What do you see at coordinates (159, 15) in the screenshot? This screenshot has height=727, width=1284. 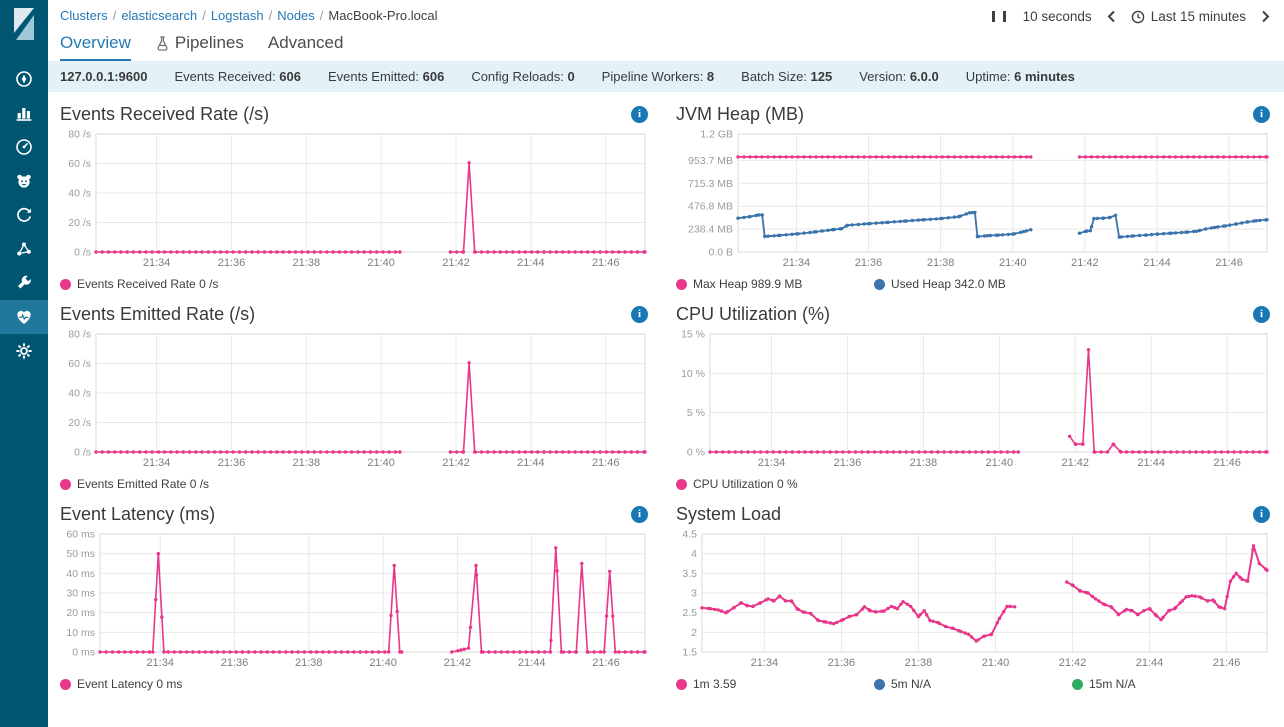 I see `breadcrumb-link: elasticsearch` at bounding box center [159, 15].